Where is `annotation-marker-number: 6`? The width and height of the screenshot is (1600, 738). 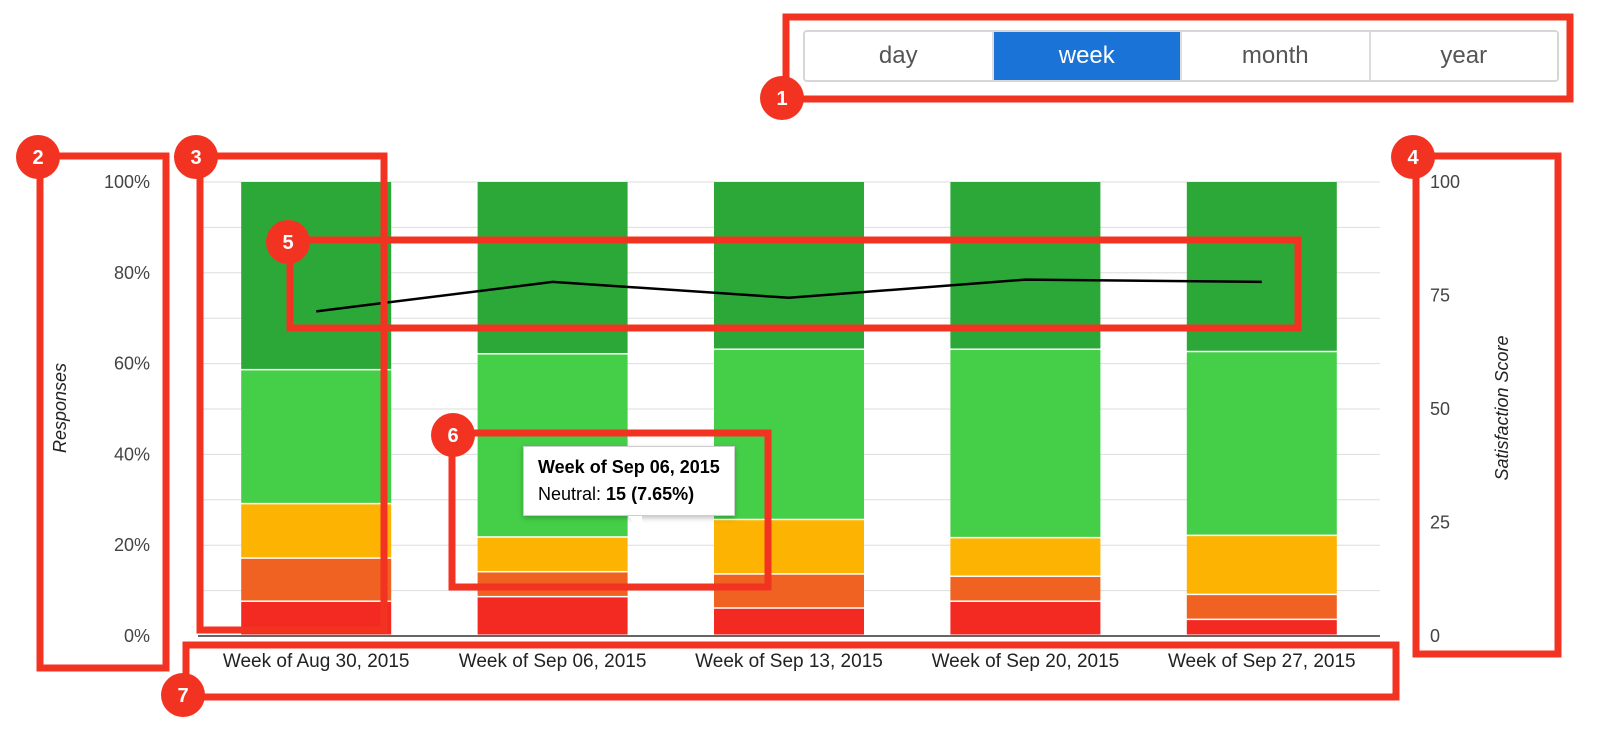
annotation-marker-number: 6 is located at coordinates (452, 436).